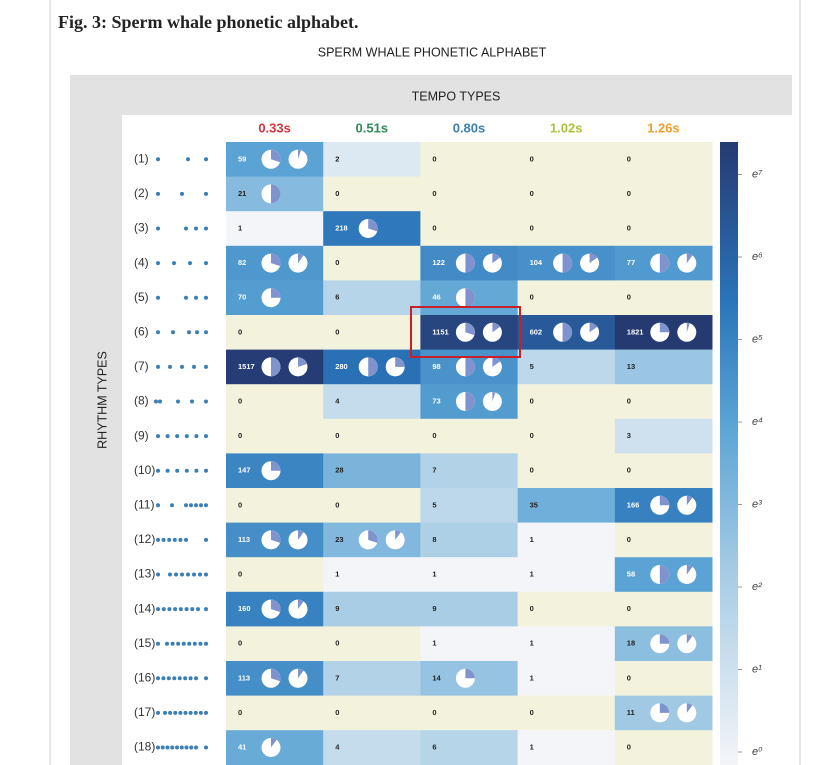 The width and height of the screenshot is (813, 765). I want to click on y-tick-label: (18), so click(144, 747).